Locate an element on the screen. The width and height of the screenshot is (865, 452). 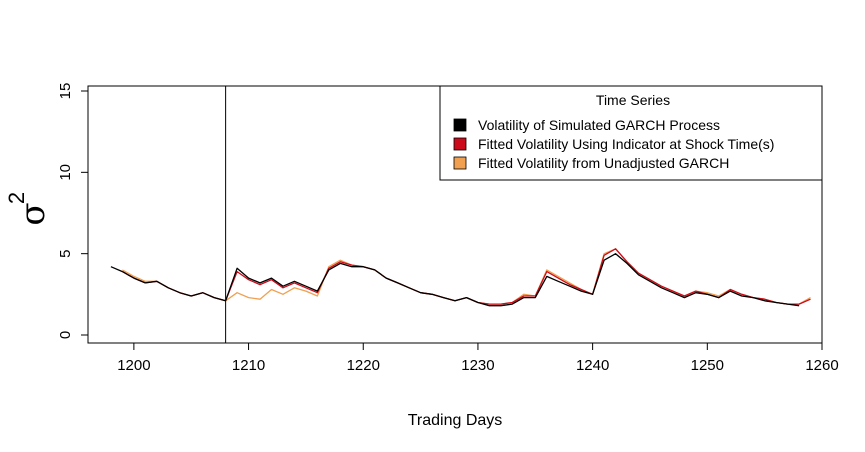
x-tick-label: 1240 is located at coordinates (592, 365).